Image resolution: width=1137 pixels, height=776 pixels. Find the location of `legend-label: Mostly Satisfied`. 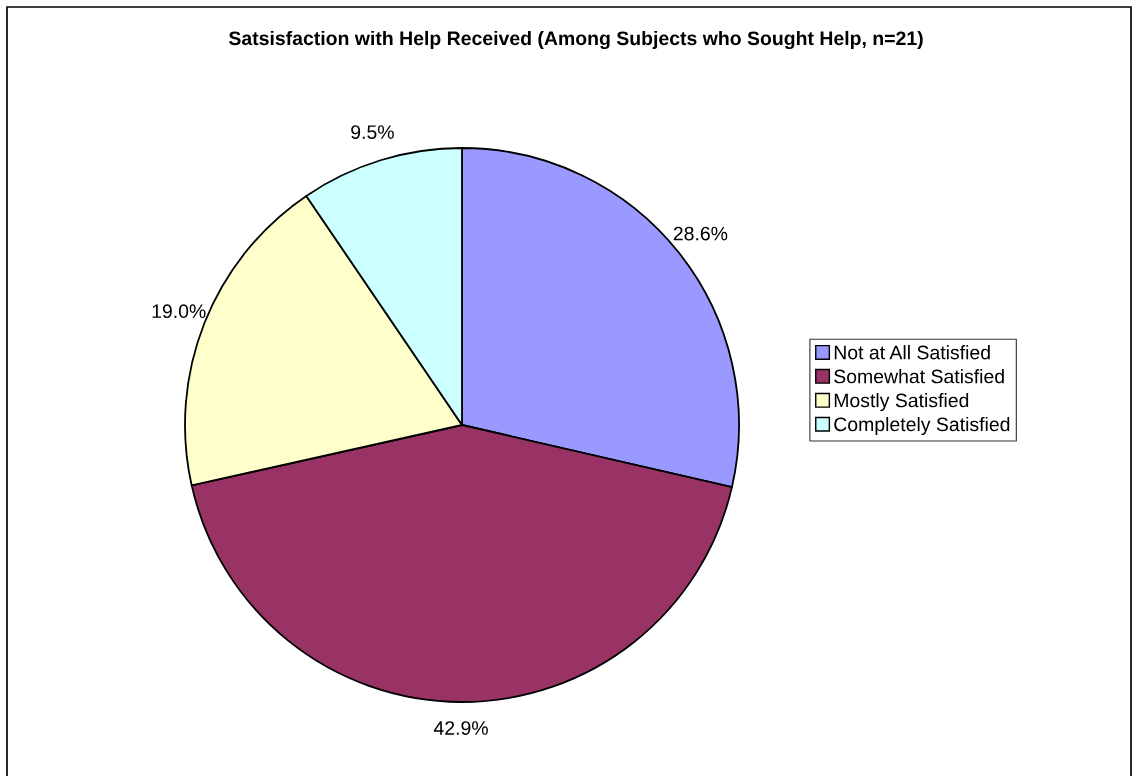

legend-label: Mostly Satisfied is located at coordinates (901, 402).